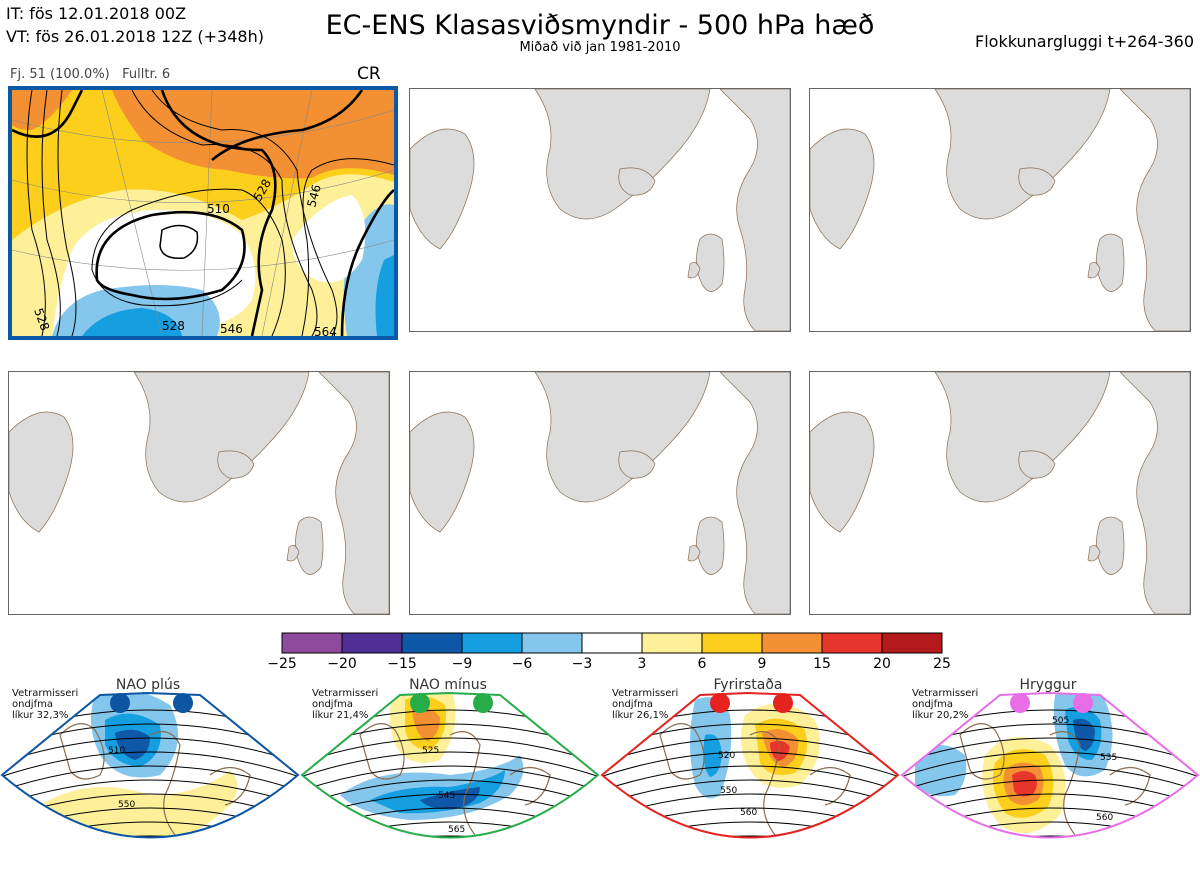 The height and width of the screenshot is (871, 1200). What do you see at coordinates (462, 664) in the screenshot?
I see `colorbar-tick-label: −9` at bounding box center [462, 664].